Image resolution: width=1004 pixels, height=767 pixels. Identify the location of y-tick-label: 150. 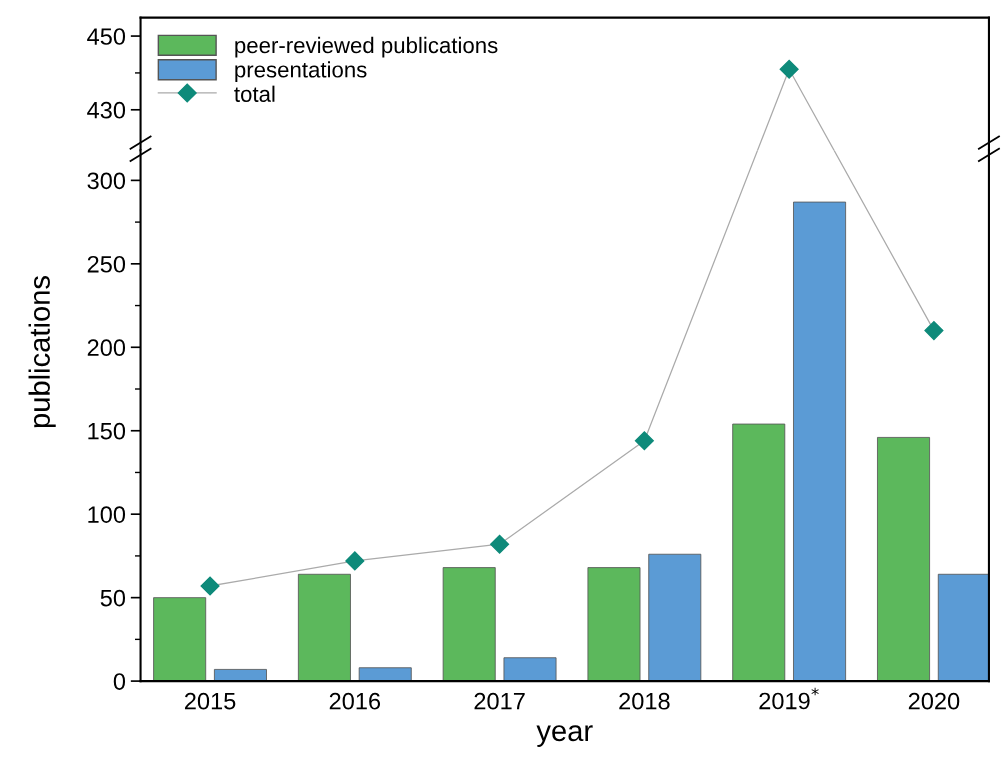
(107, 431).